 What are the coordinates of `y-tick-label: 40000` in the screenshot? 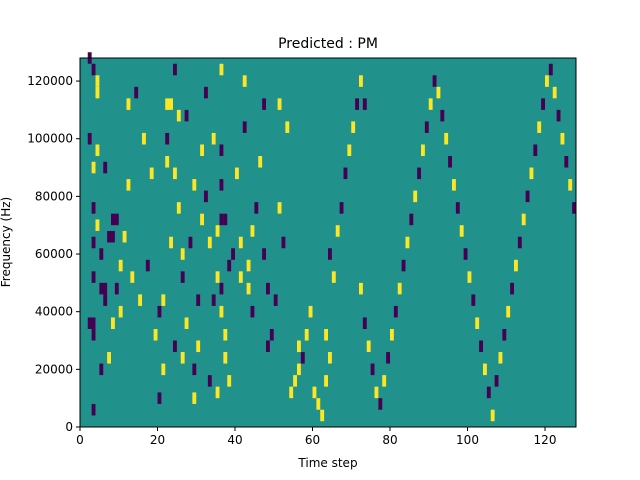 It's located at (54, 312).